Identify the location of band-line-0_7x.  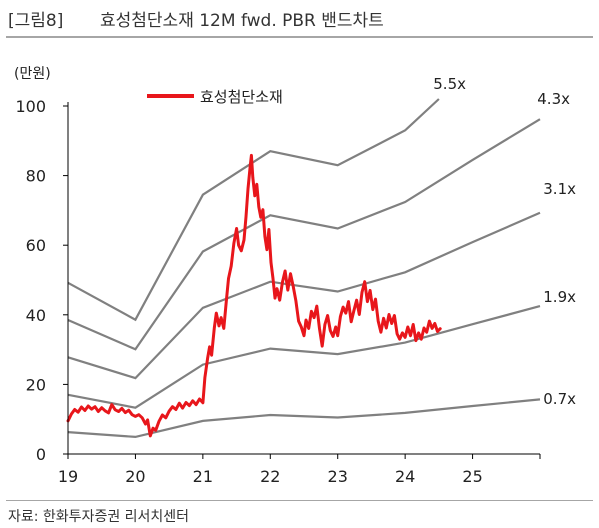
(304, 418).